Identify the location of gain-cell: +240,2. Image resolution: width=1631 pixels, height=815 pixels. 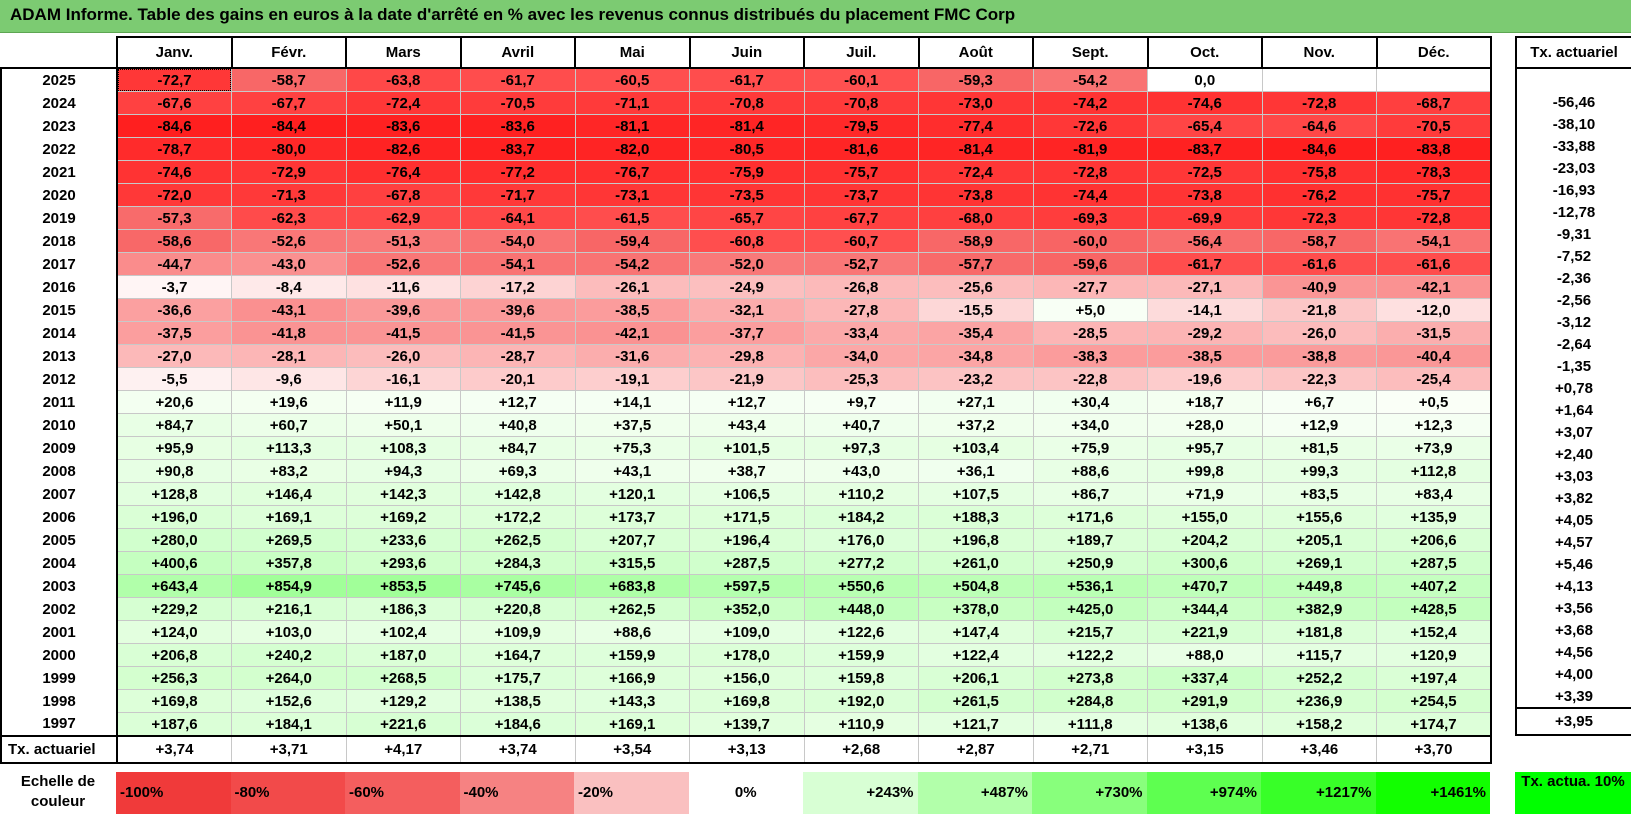
(289, 655).